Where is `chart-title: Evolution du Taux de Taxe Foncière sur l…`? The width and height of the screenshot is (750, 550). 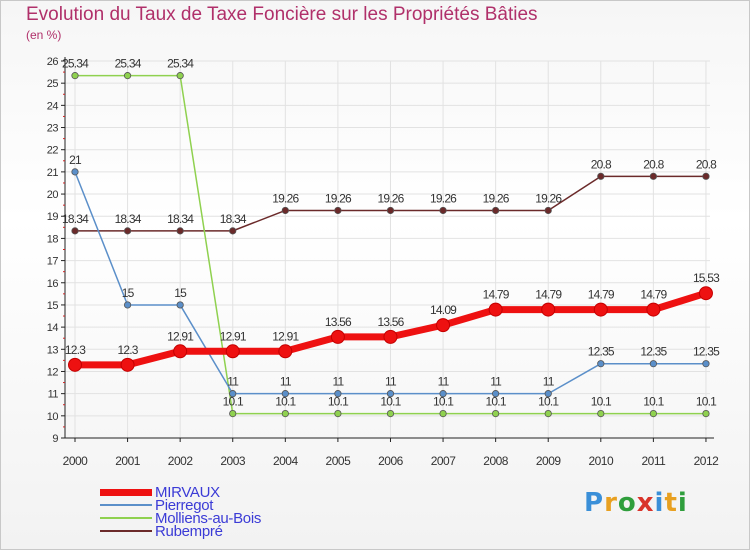 chart-title: Evolution du Taux de Taxe Foncière sur l… is located at coordinates (282, 14).